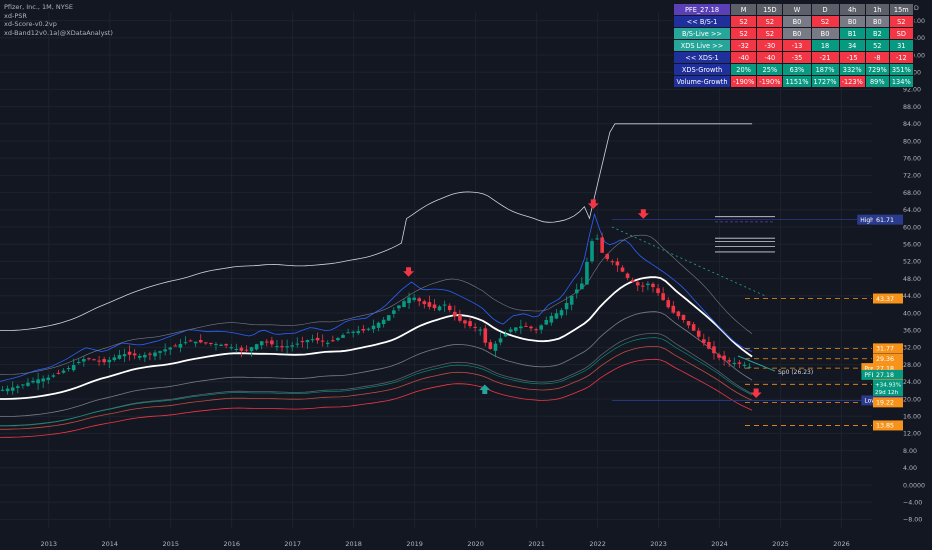 The height and width of the screenshot is (550, 932). Describe the element at coordinates (912, 193) in the screenshot. I see `price-tick-label: 68.00` at that location.